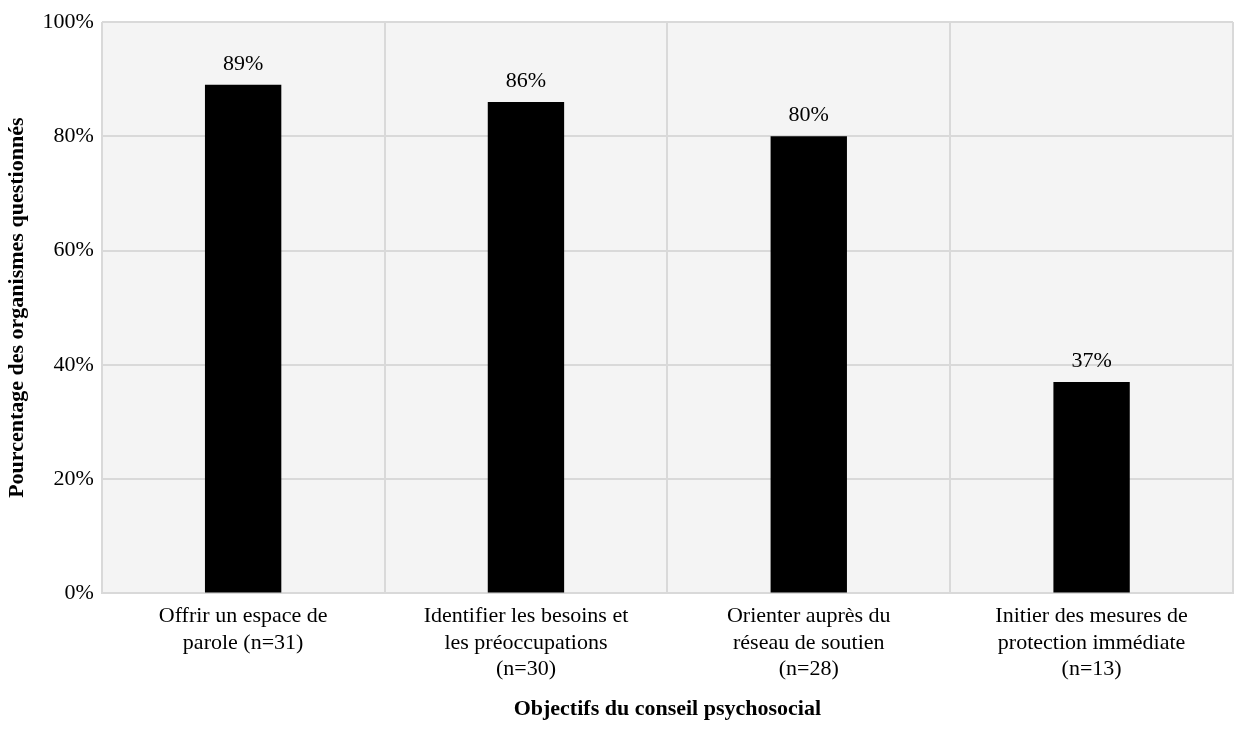 Image resolution: width=1237 pixels, height=731 pixels. Describe the element at coordinates (73, 363) in the screenshot. I see `y-tick-label: 40%` at that location.